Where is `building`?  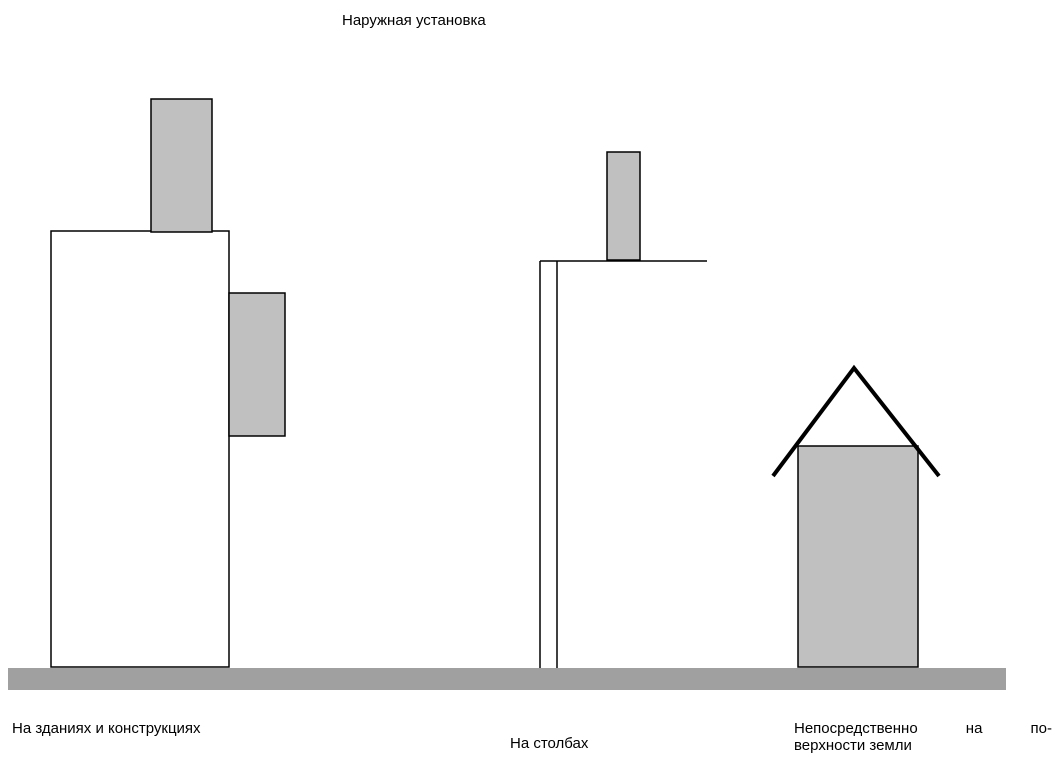 building is located at coordinates (140, 449).